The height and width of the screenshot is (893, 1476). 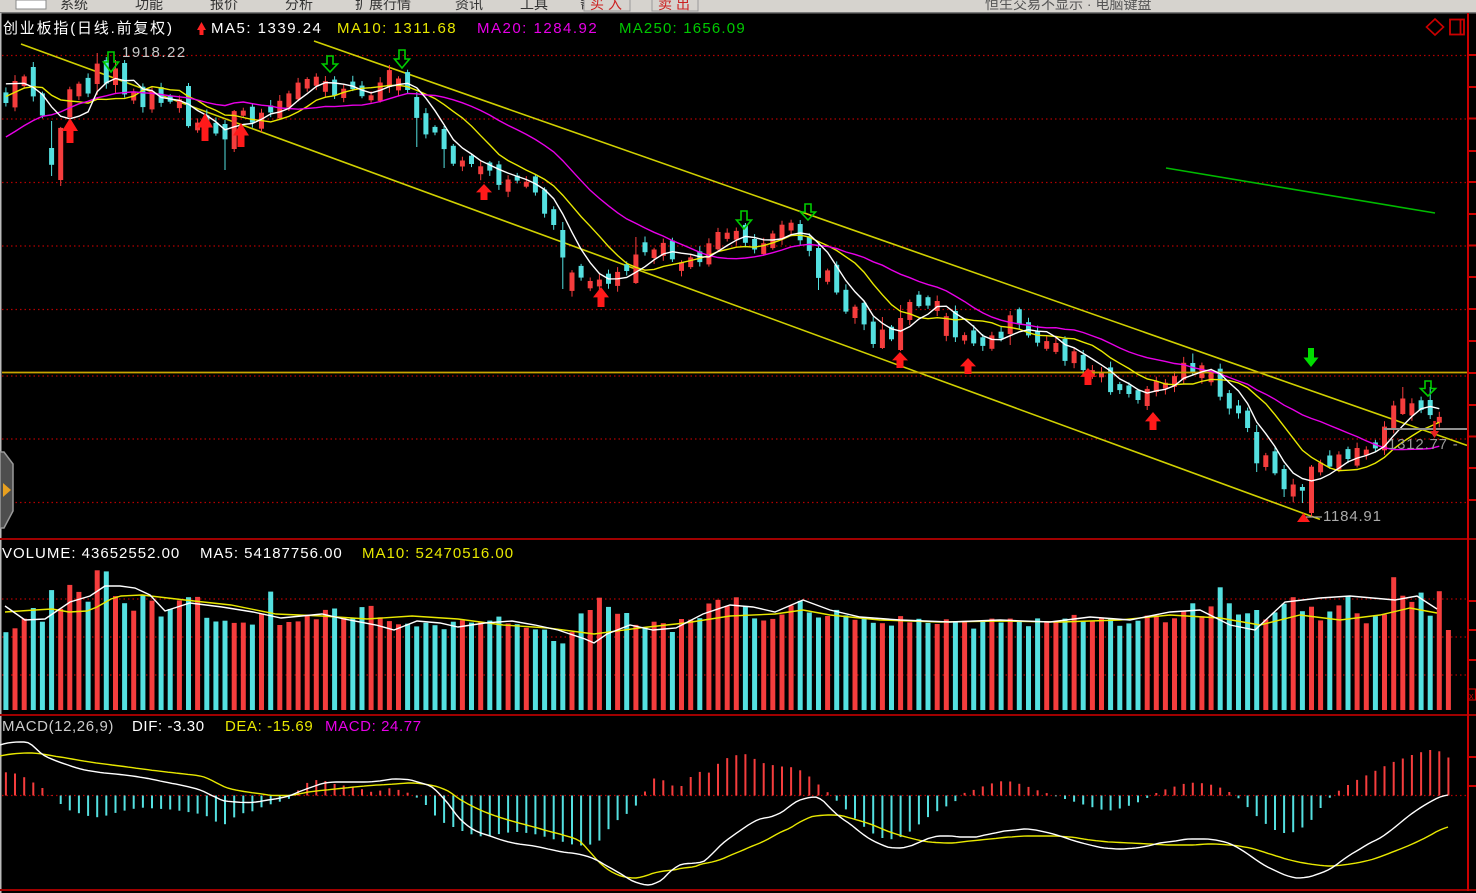 I want to click on svg-text: MA250: 1656.09, so click(x=682, y=28).